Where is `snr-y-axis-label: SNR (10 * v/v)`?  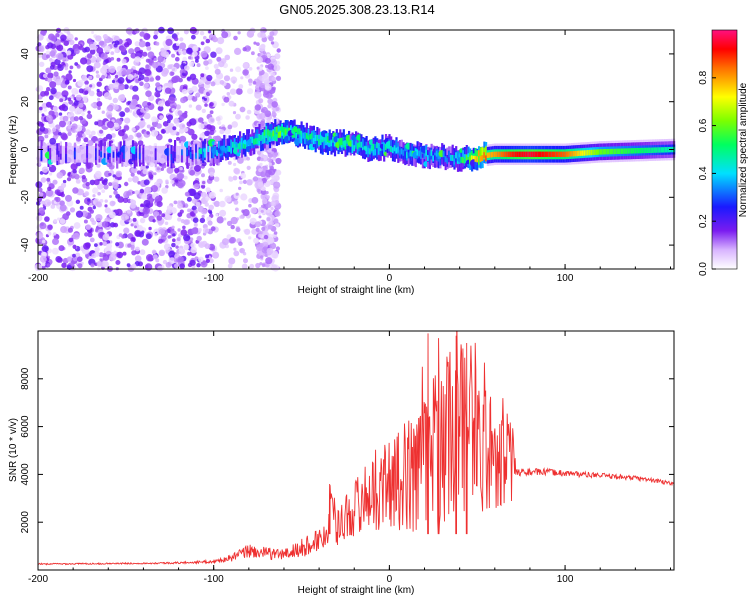 snr-y-axis-label: SNR (10 * v/v) is located at coordinates (13, 450).